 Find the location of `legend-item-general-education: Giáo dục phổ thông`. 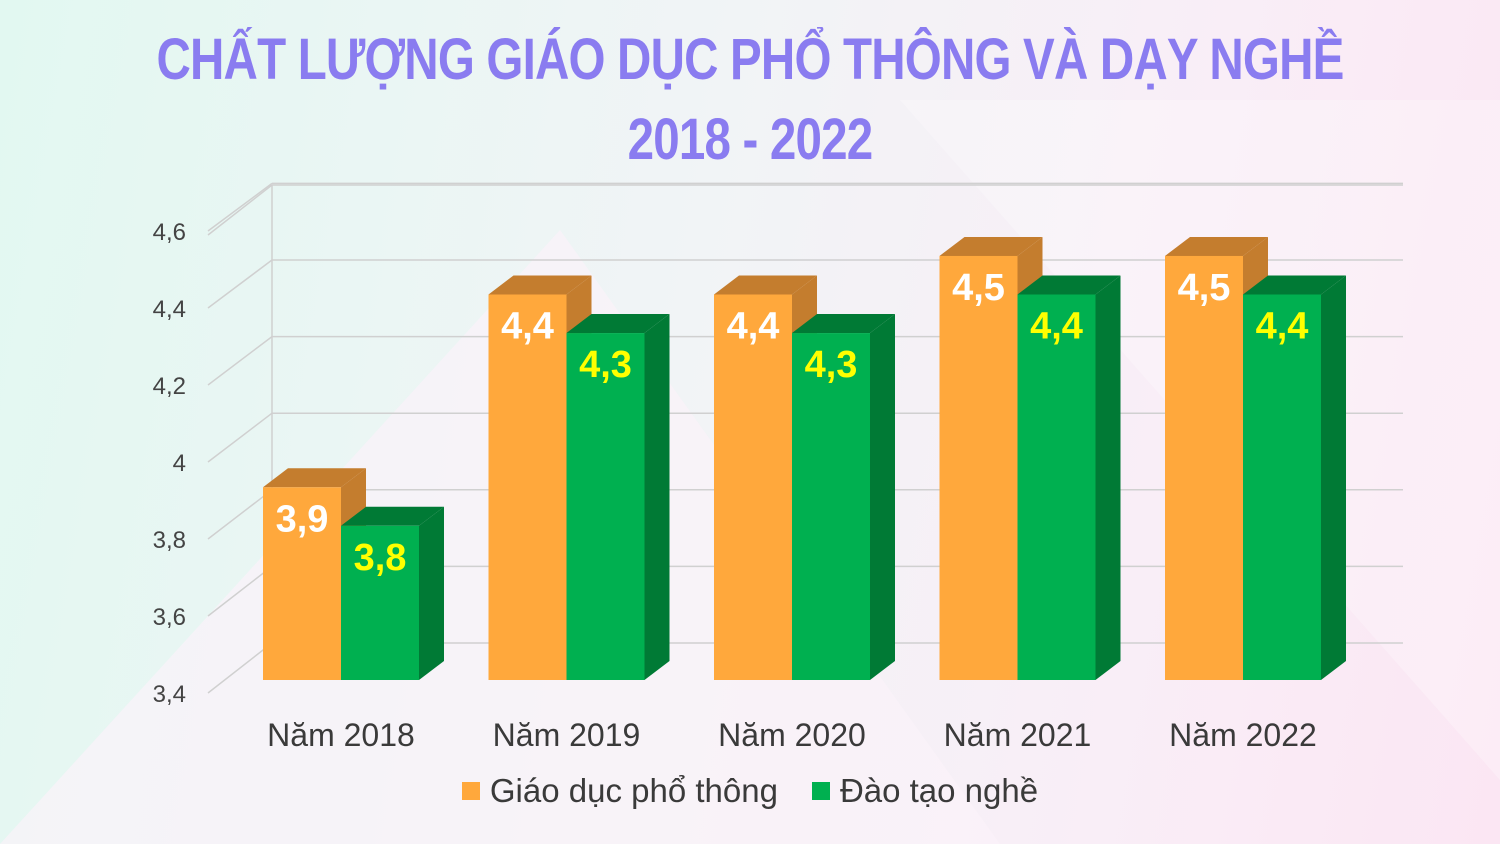

legend-item-general-education: Giáo dục phổ thông is located at coordinates (619, 791).